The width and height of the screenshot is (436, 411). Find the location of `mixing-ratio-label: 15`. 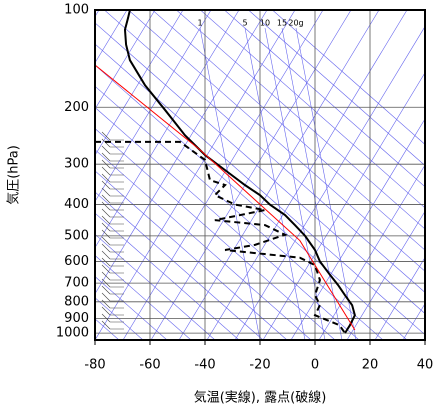

mixing-ratio-label: 15 is located at coordinates (282, 23).